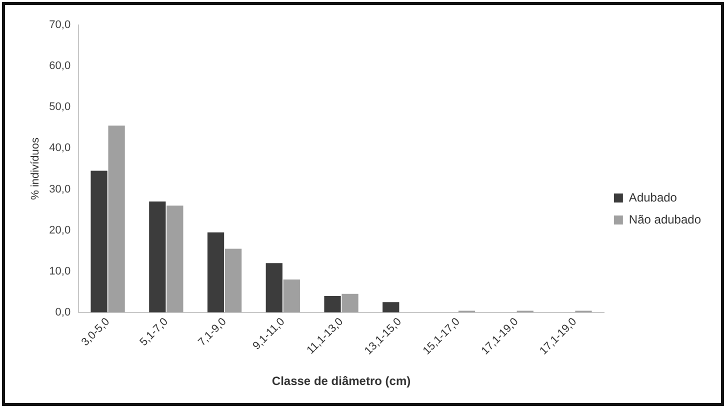  Describe the element at coordinates (60, 66) in the screenshot. I see `y-tick-label: 60,0` at that location.